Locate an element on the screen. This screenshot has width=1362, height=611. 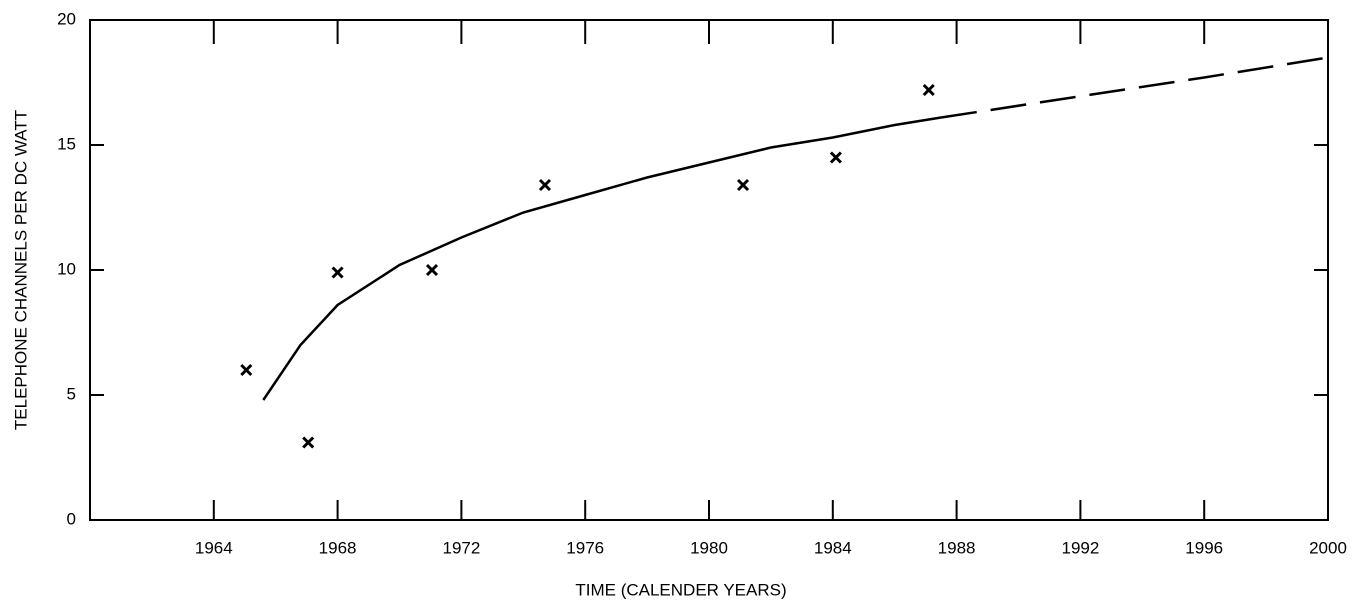
x-tick-label: 1968 is located at coordinates (338, 547).